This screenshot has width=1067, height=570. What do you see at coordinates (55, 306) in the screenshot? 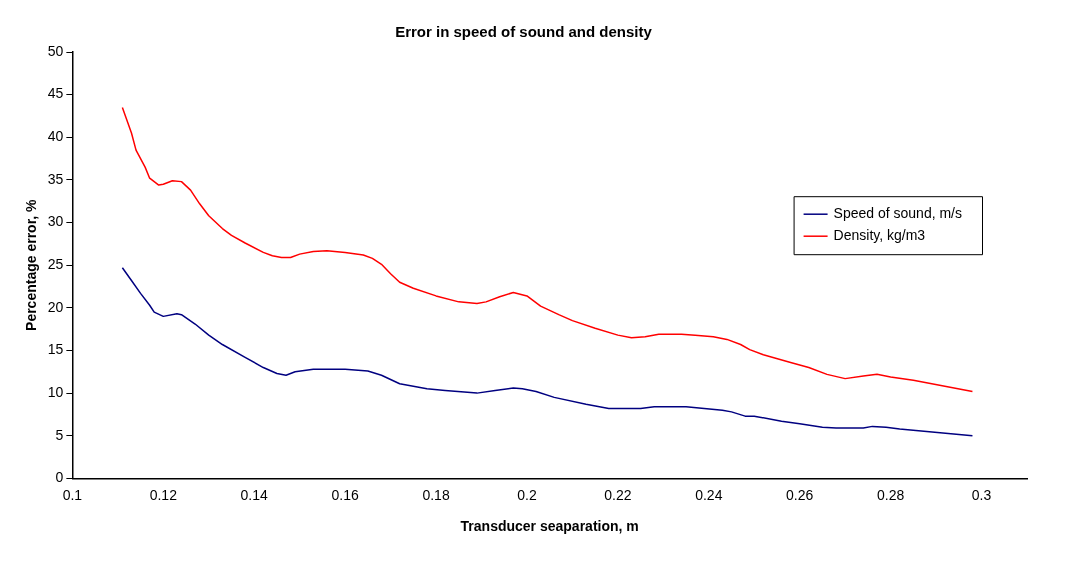
I see `y-tick-label: 20` at bounding box center [55, 306].